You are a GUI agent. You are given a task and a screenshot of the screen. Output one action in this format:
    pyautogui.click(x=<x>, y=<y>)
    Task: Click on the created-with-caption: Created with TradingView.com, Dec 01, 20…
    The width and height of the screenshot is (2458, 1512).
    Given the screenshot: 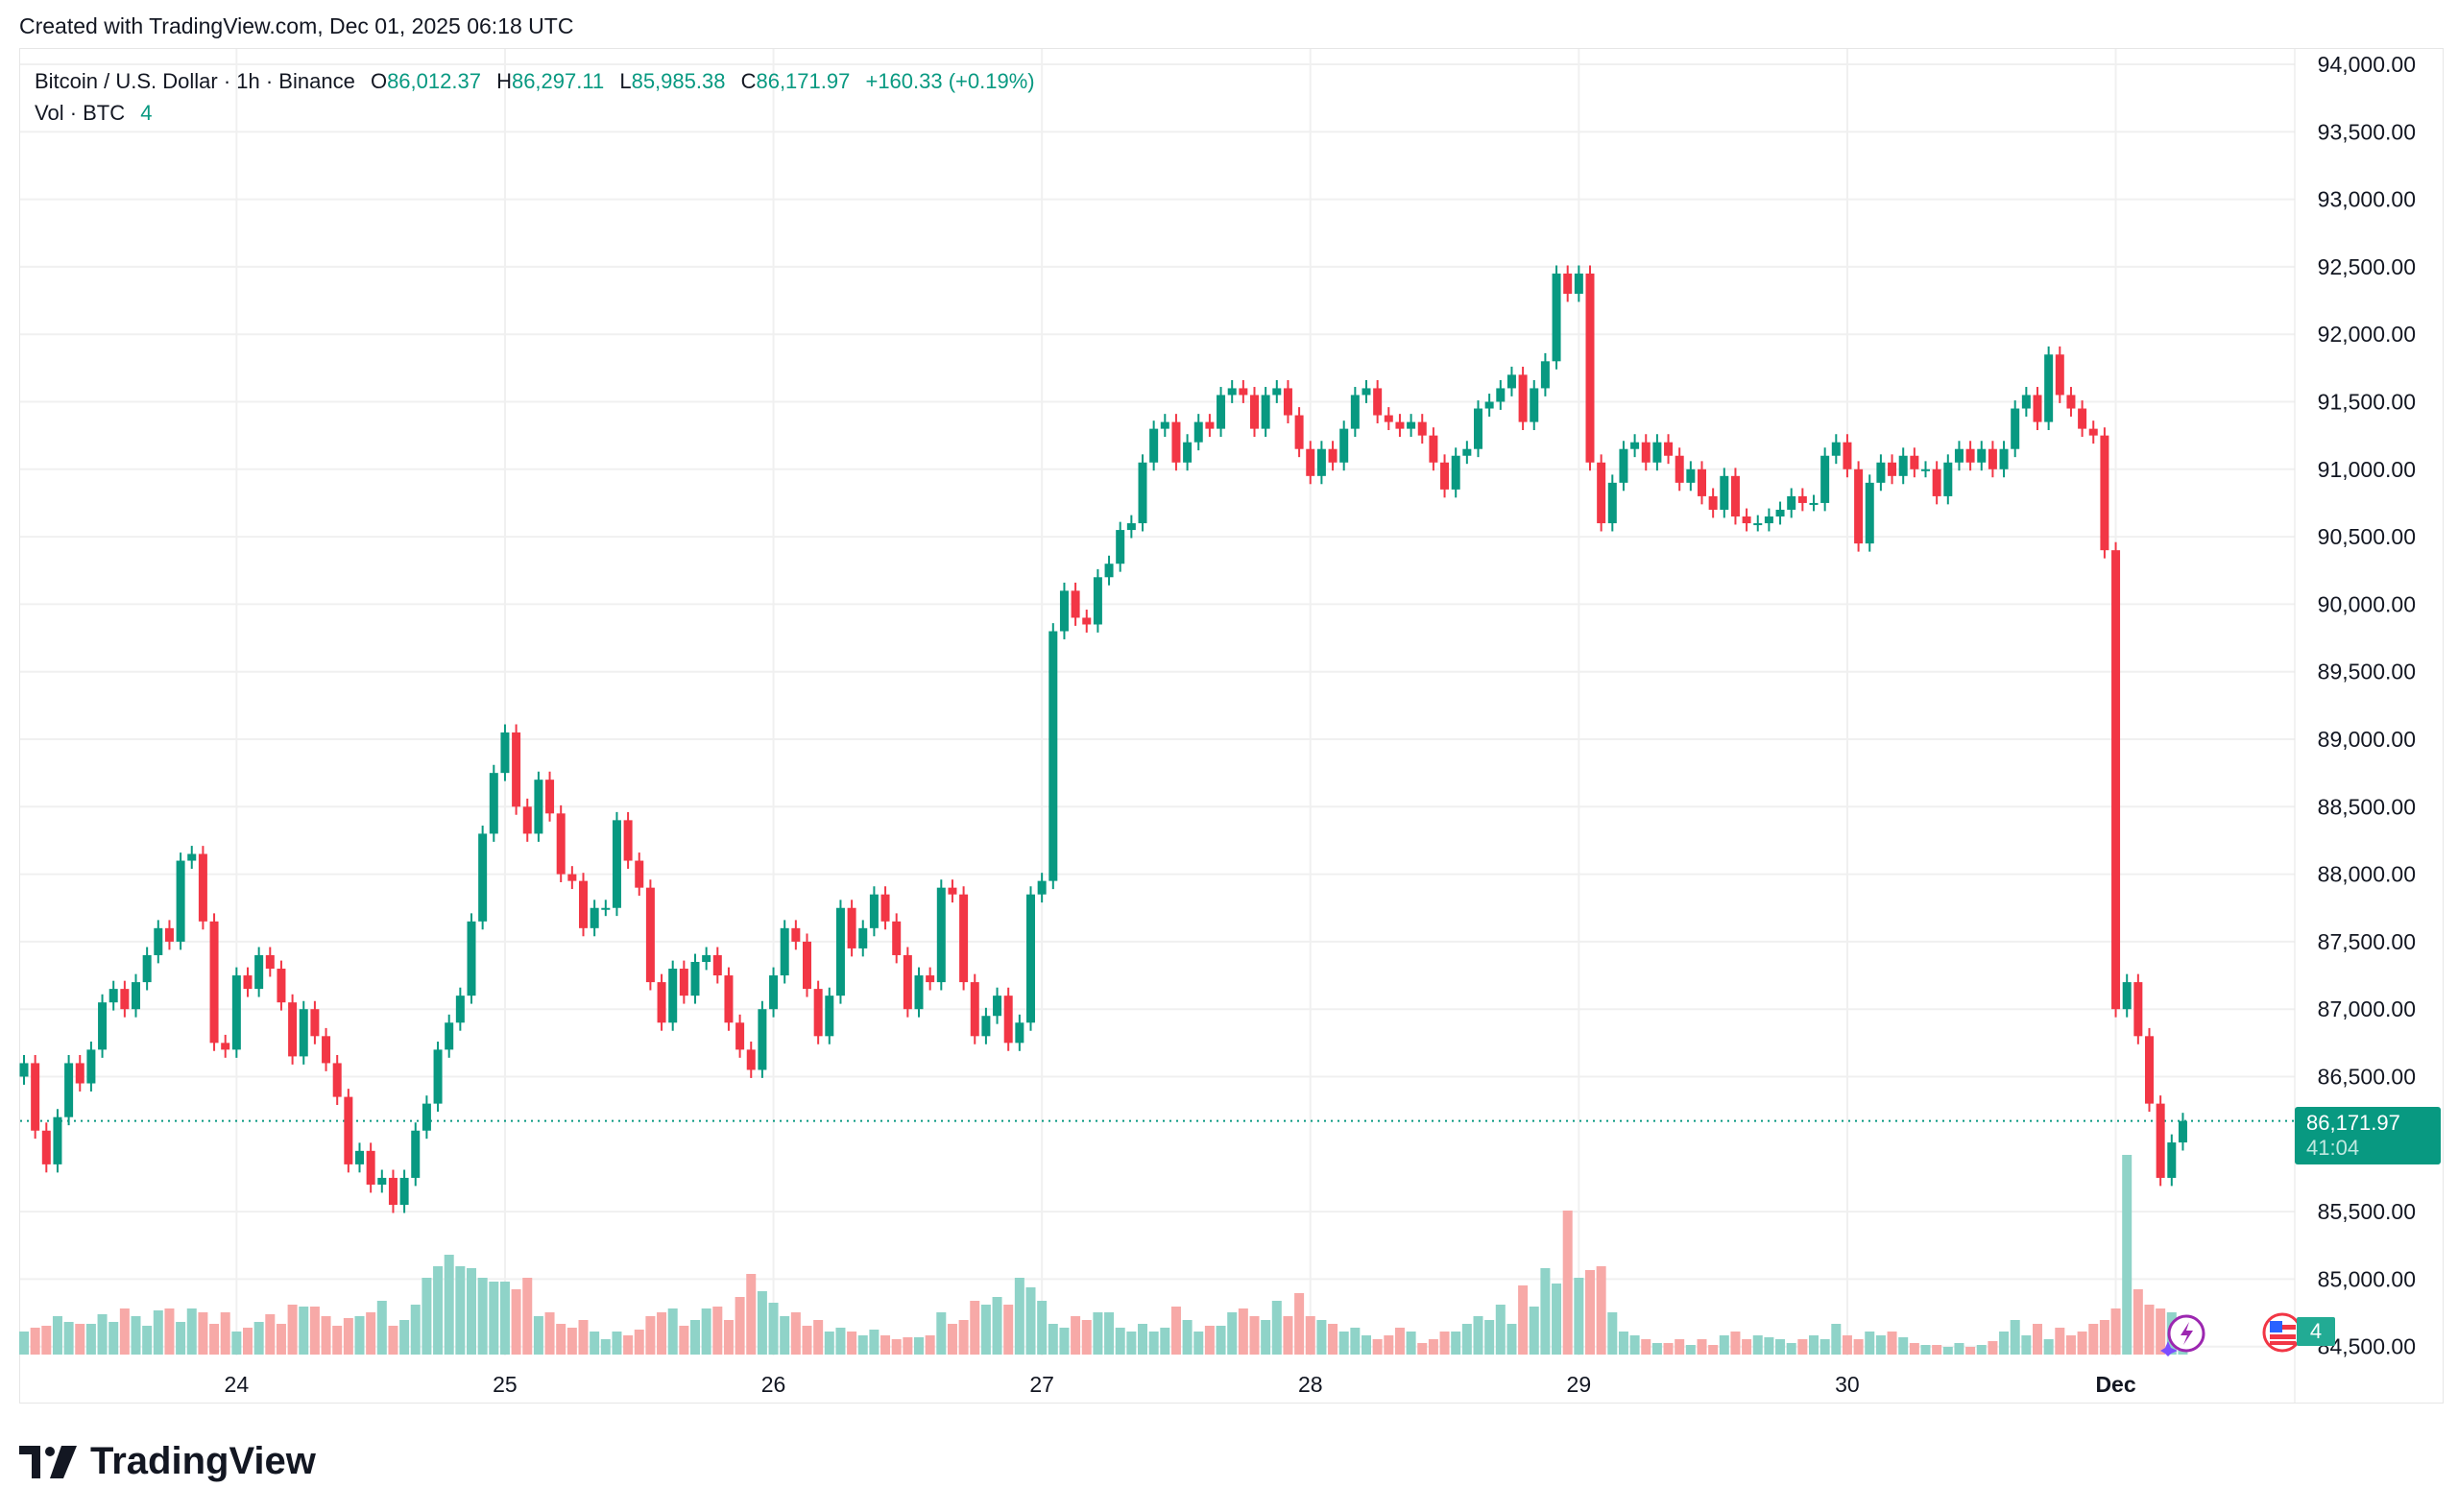 What is the action you would take?
    pyautogui.click(x=297, y=26)
    